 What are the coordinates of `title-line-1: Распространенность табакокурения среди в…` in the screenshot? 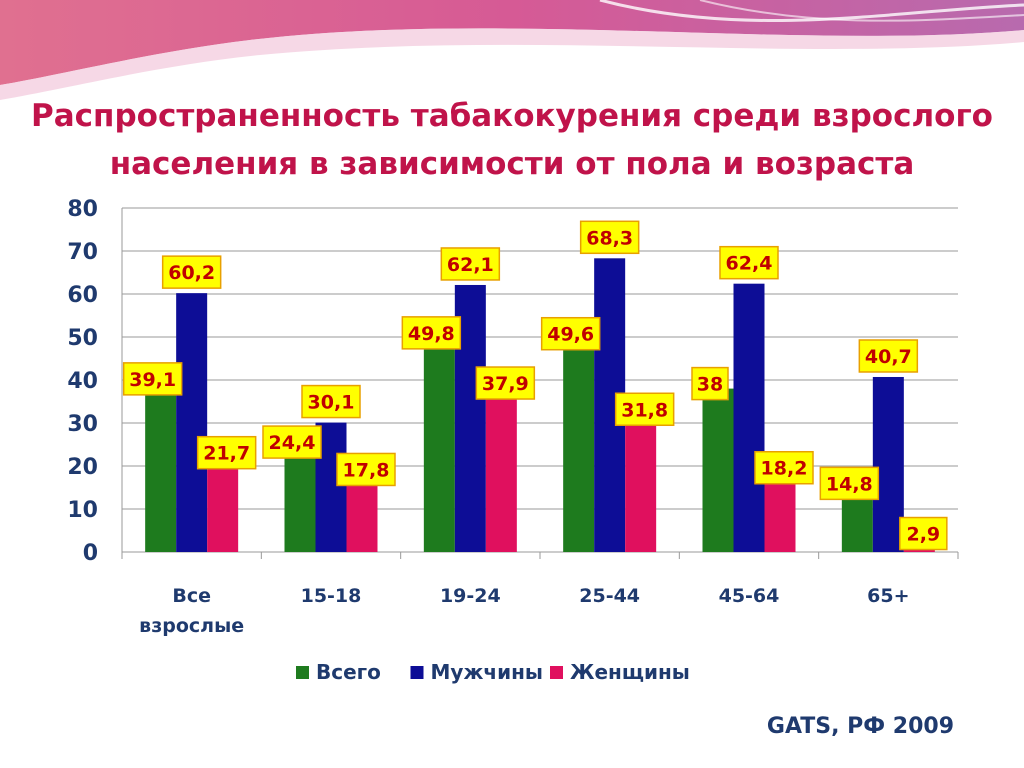 It's located at (512, 116).